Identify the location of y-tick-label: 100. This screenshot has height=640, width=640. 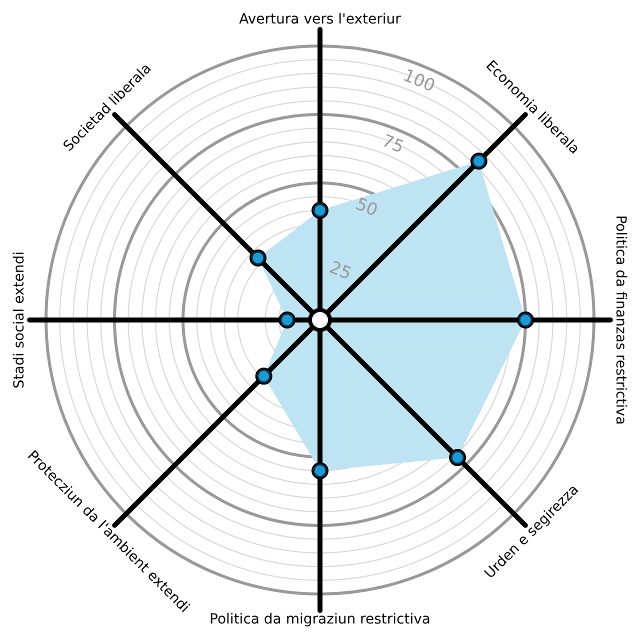
(419, 81).